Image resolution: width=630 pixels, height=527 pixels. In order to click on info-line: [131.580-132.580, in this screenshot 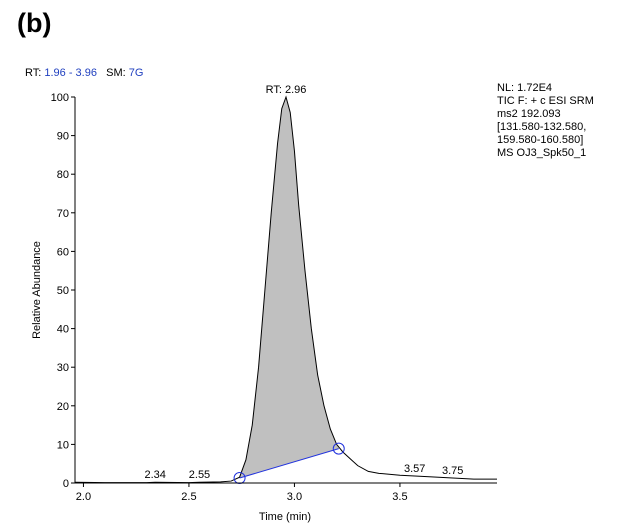, I will do `click(542, 127)`.